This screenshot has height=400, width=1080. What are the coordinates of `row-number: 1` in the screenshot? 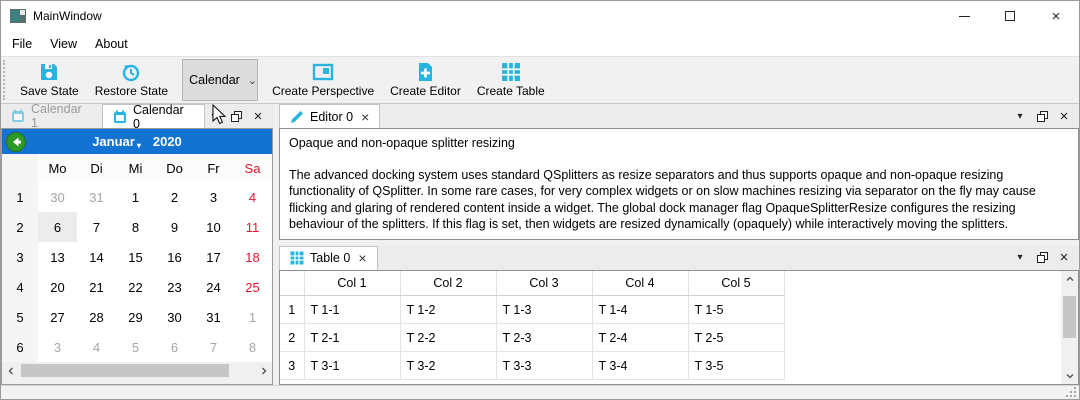 It's located at (292, 309).